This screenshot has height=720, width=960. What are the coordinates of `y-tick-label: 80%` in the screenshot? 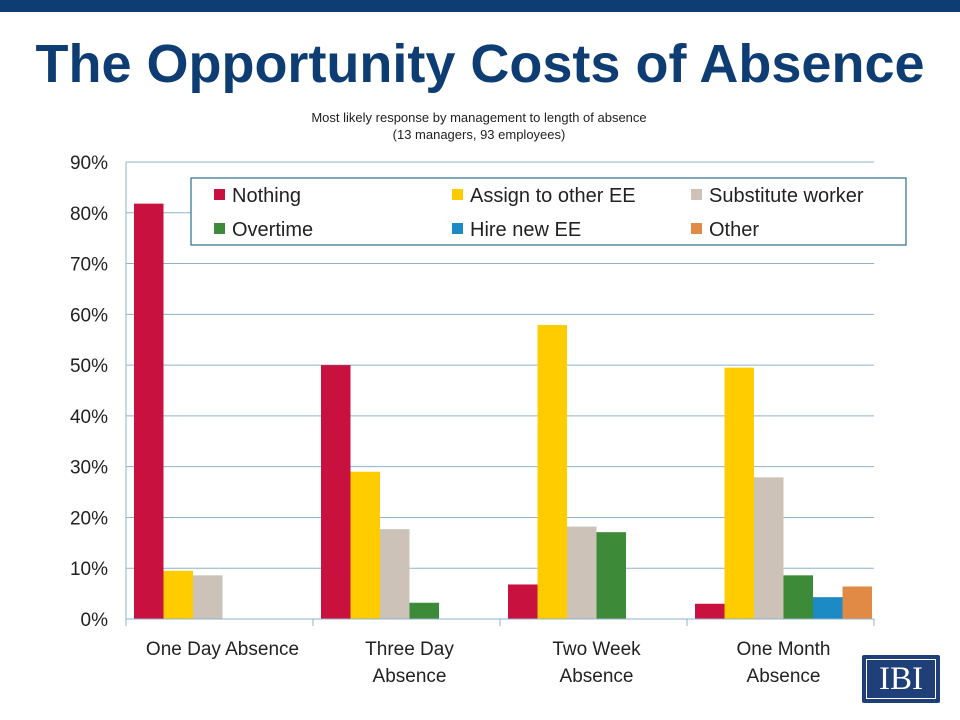 It's located at (89, 214).